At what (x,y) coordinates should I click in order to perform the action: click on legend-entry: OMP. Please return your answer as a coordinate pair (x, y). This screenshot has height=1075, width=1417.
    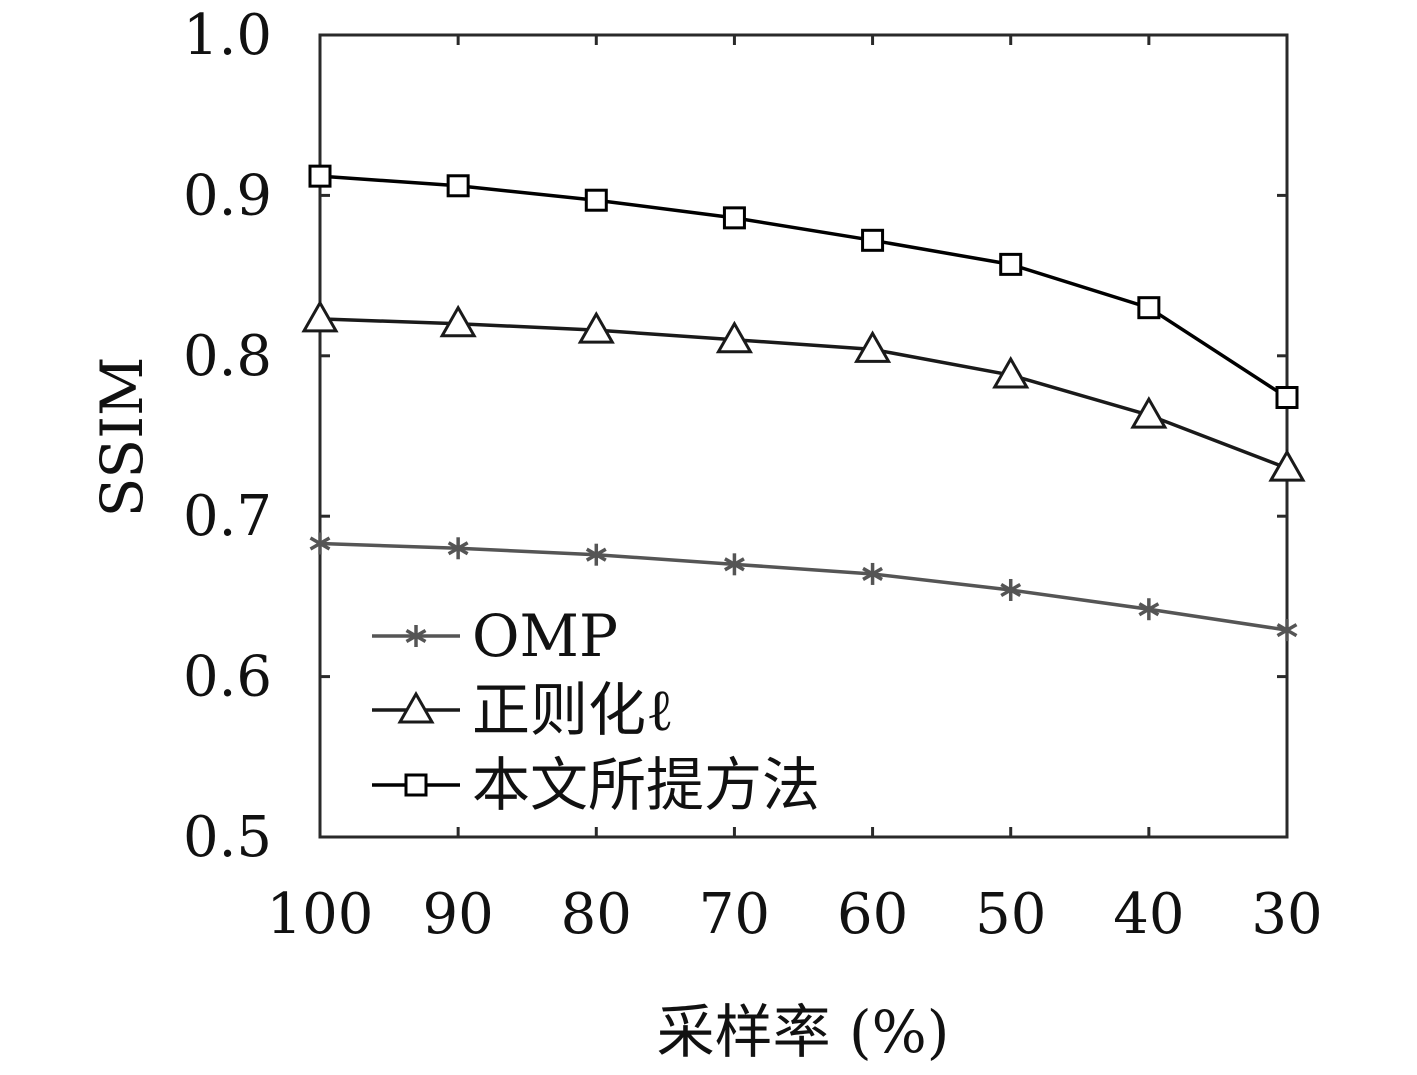
    Looking at the image, I should click on (495, 636).